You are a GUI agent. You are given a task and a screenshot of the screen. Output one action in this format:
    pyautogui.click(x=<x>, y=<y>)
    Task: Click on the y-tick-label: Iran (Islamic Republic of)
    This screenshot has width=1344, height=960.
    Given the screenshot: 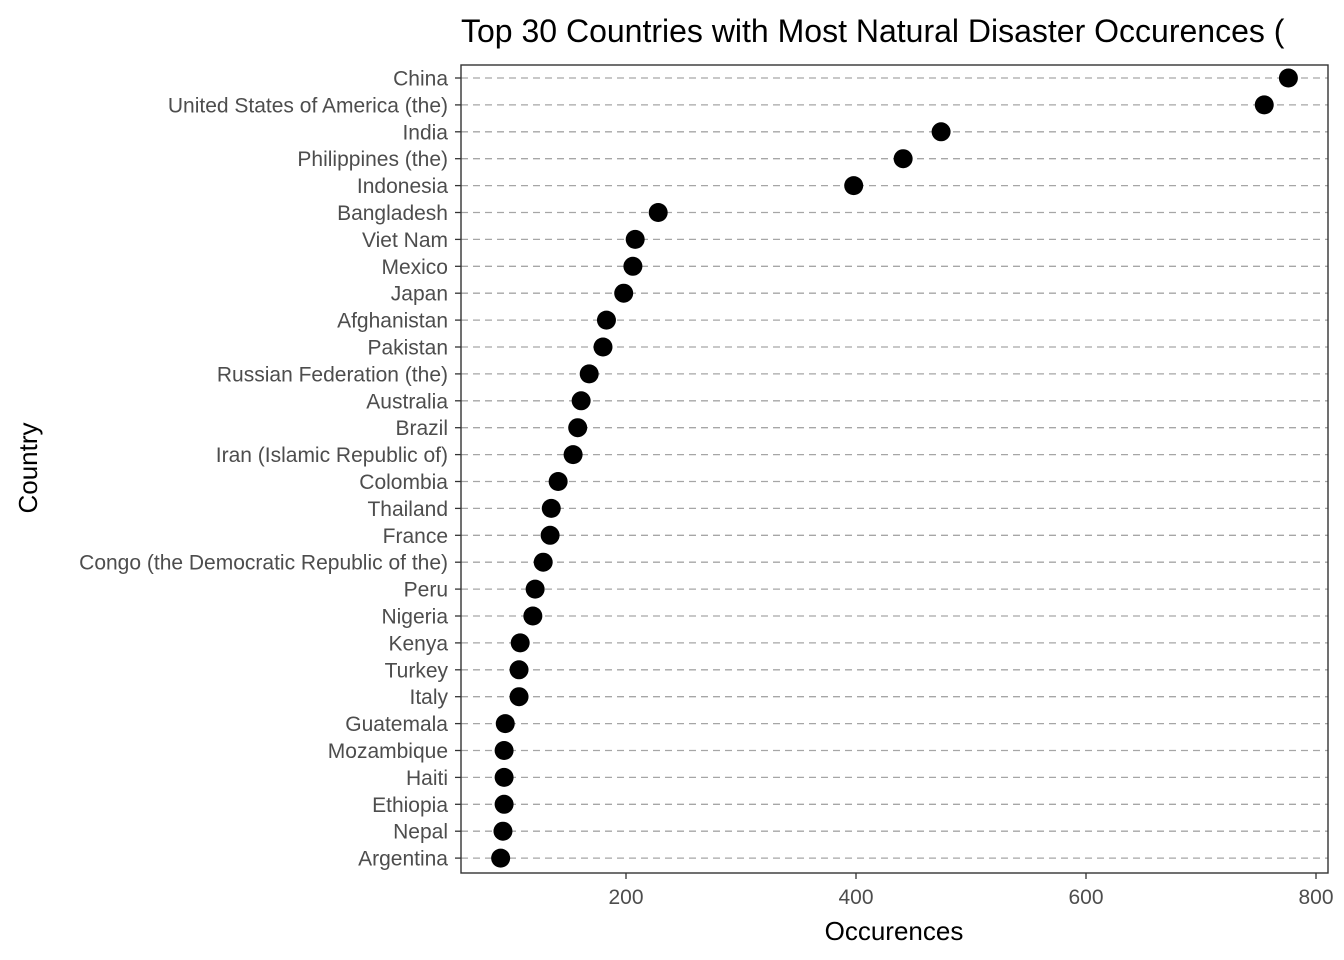 What is the action you would take?
    pyautogui.click(x=332, y=455)
    